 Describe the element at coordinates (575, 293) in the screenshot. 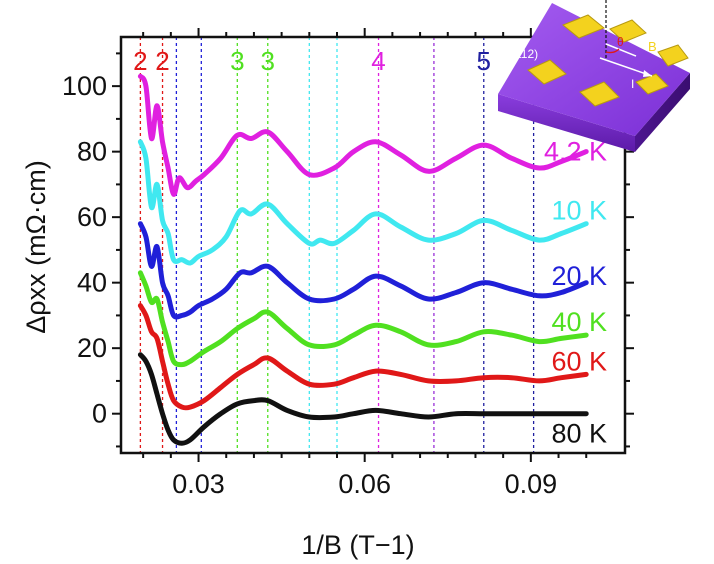

I see `series-labels: 4.2 K 10 K 20 K 40 K 60 K 80 K` at that location.